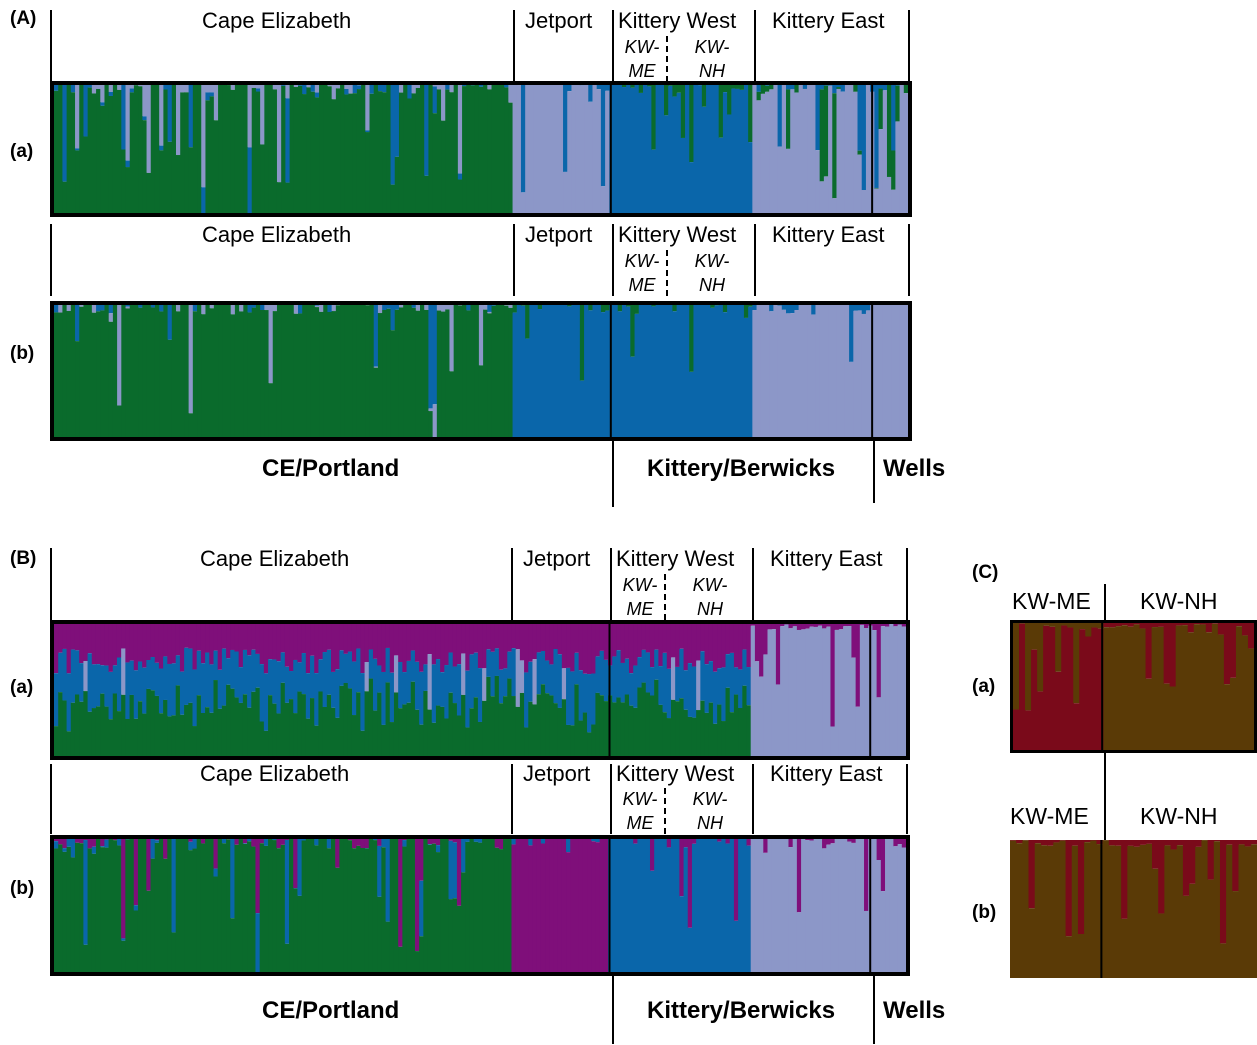  What do you see at coordinates (1049, 816) in the screenshot?
I see `panel-c-label-kw-me: KW-ME` at bounding box center [1049, 816].